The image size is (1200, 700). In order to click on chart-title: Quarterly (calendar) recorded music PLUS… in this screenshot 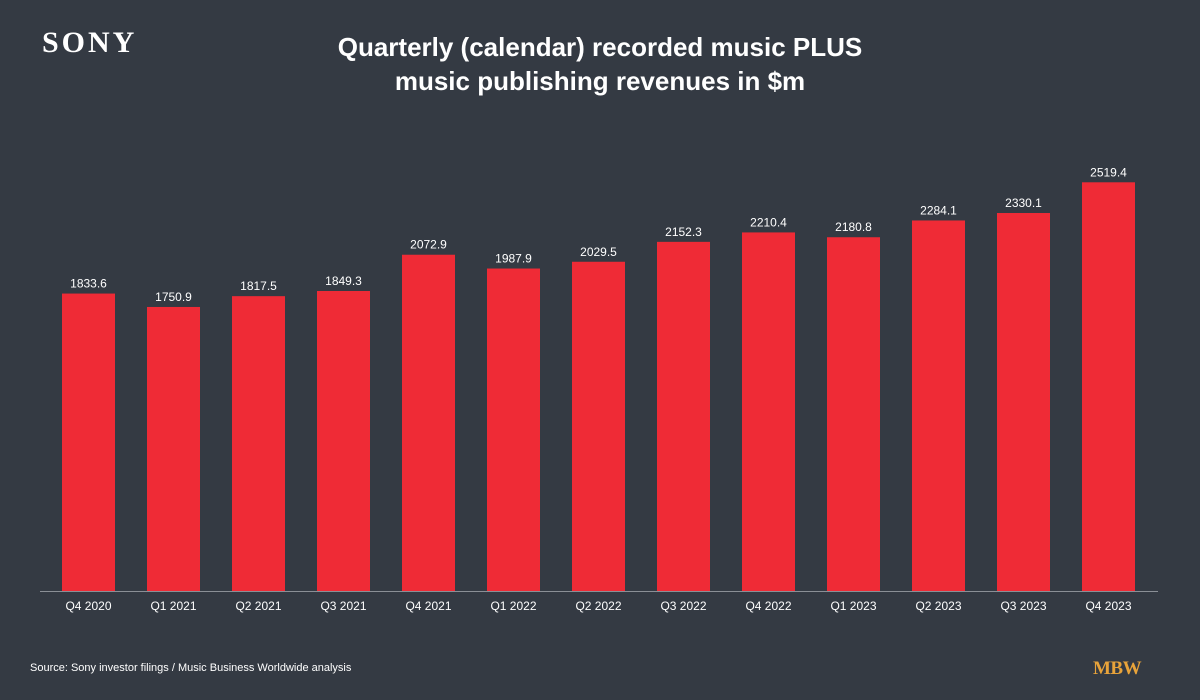, I will do `click(600, 64)`.